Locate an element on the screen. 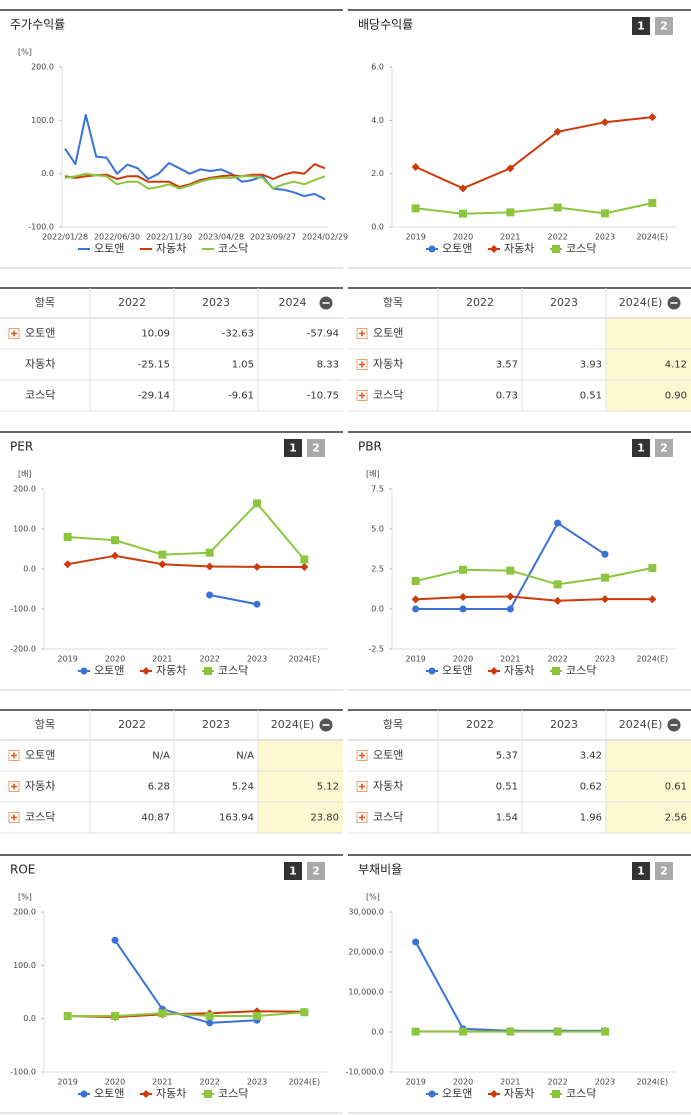  y-tick-label: -10,000.0 is located at coordinates (364, 1072).